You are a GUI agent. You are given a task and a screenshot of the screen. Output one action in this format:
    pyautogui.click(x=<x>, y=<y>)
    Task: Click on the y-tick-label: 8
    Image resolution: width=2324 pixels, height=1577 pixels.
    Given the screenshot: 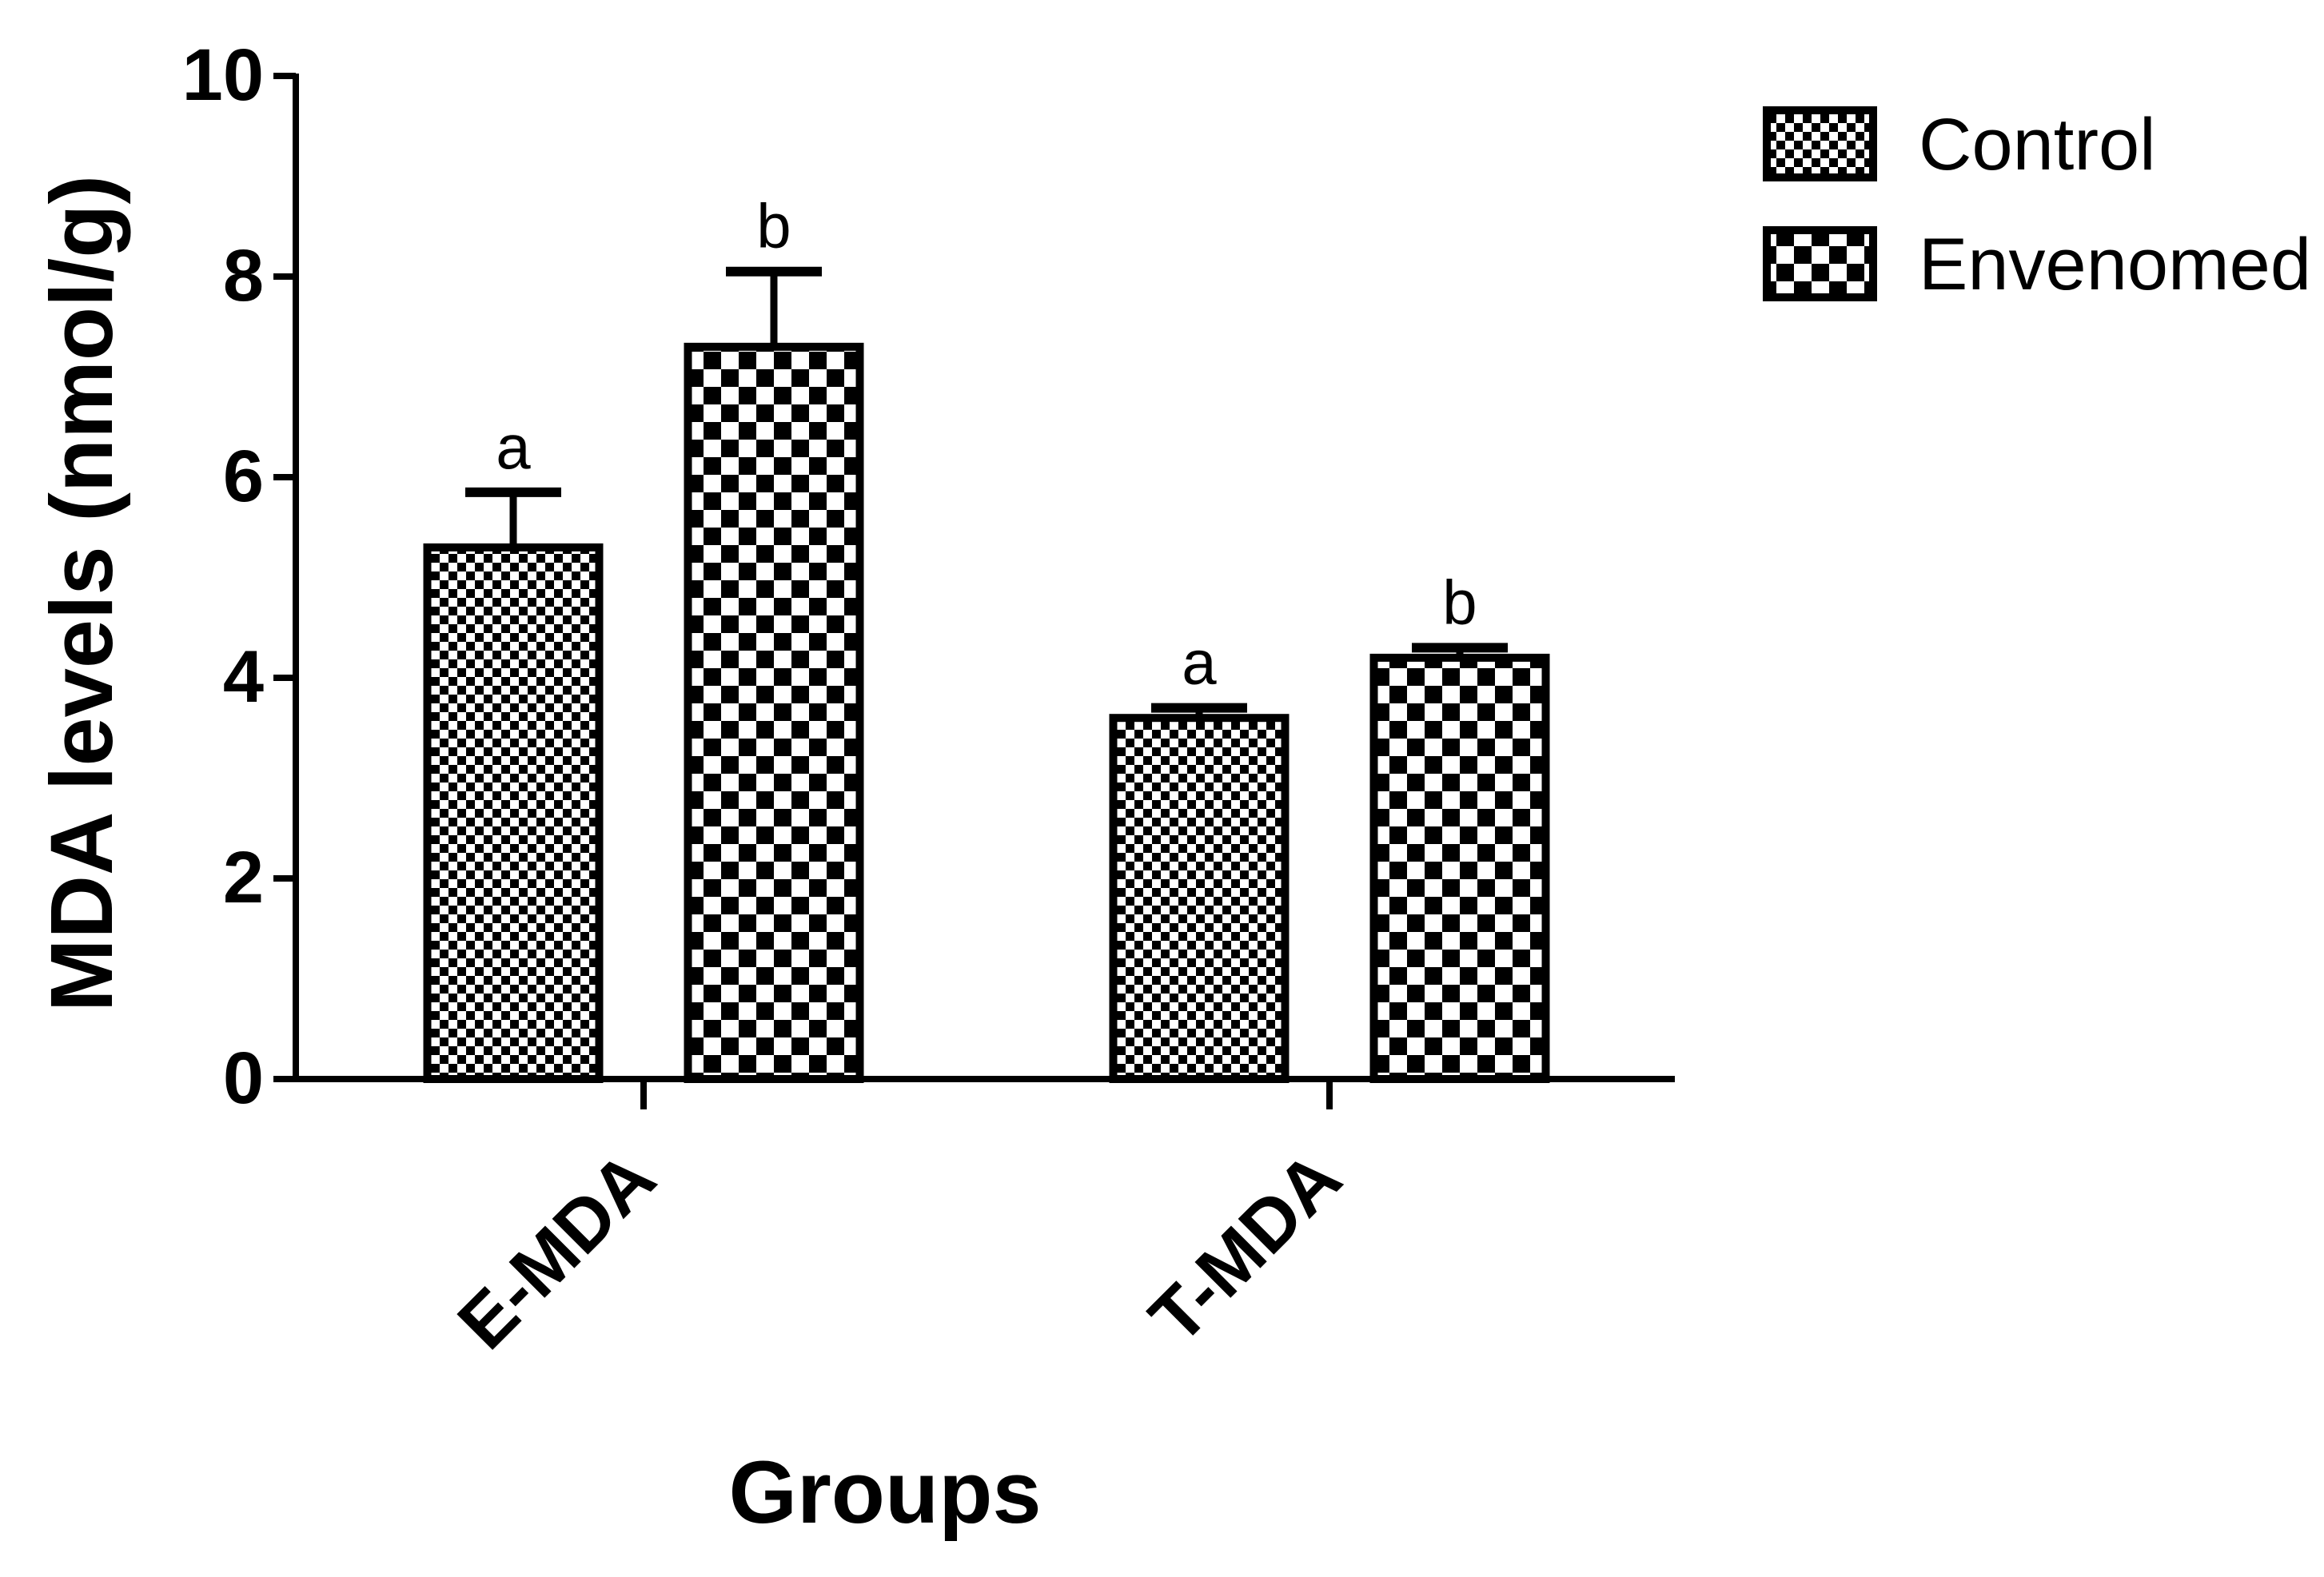 What is the action you would take?
    pyautogui.click(x=244, y=276)
    